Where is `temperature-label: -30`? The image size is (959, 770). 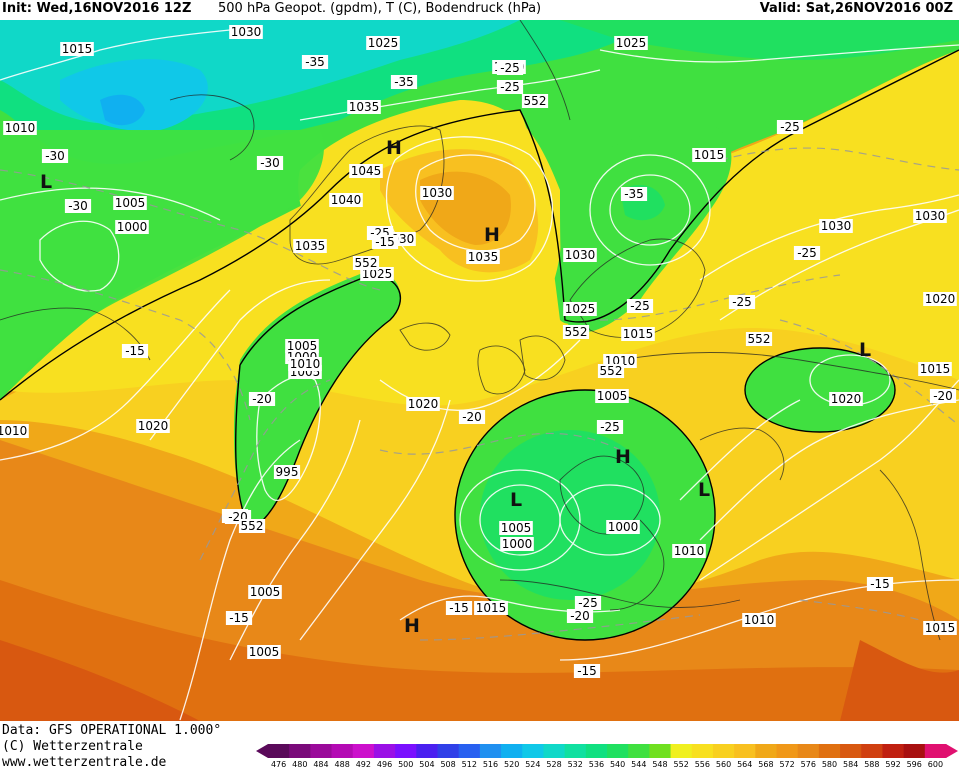
temperature-label: -30 is located at coordinates (78, 206).